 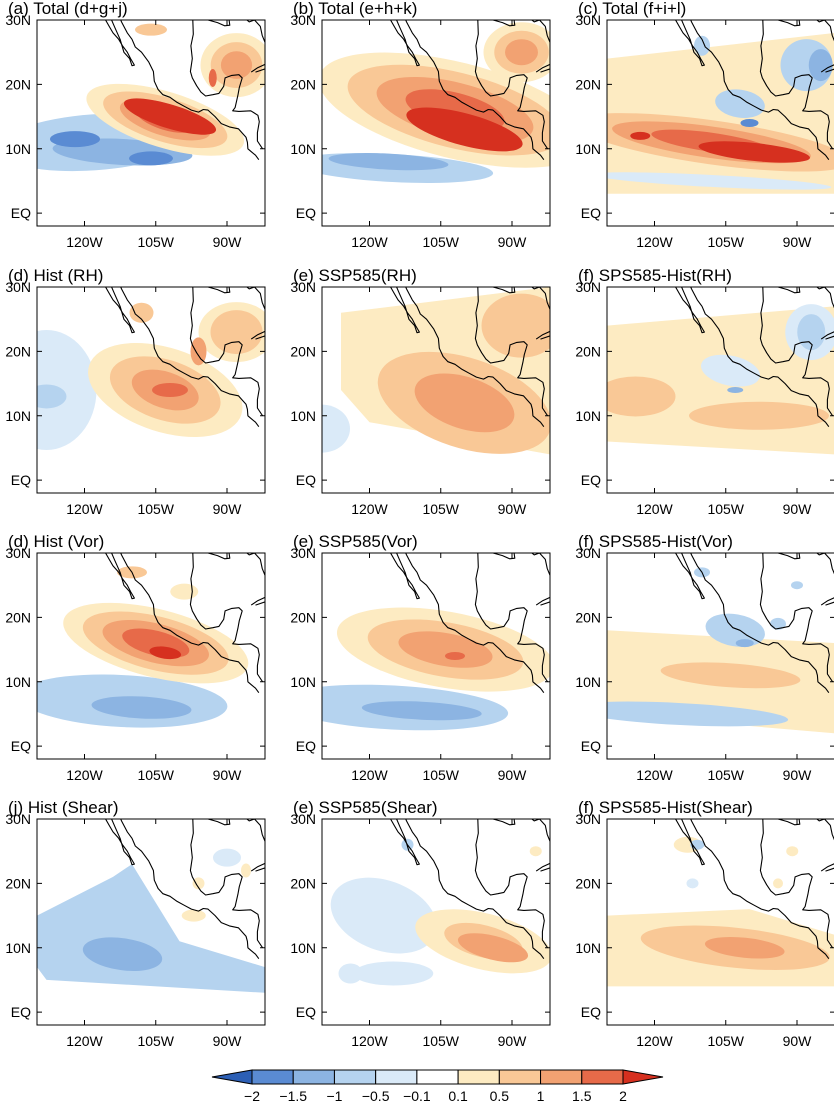 What do you see at coordinates (376, 1096) in the screenshot?
I see `colorbar-label: −0.5` at bounding box center [376, 1096].